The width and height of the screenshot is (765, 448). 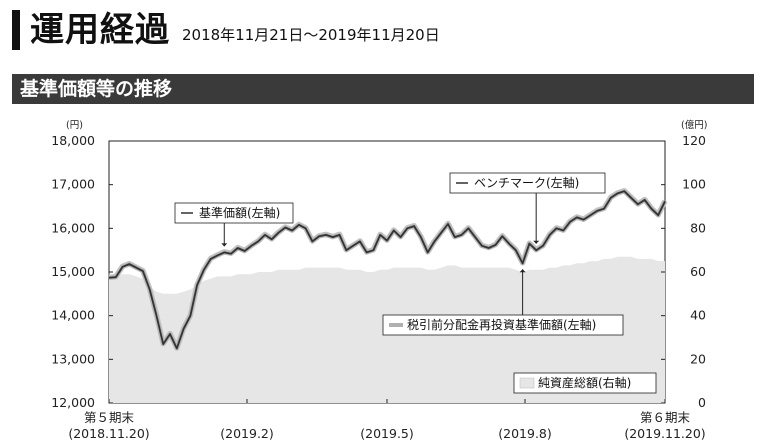 I want to click on x-tick-date-label: (2019.8), so click(x=525, y=433).